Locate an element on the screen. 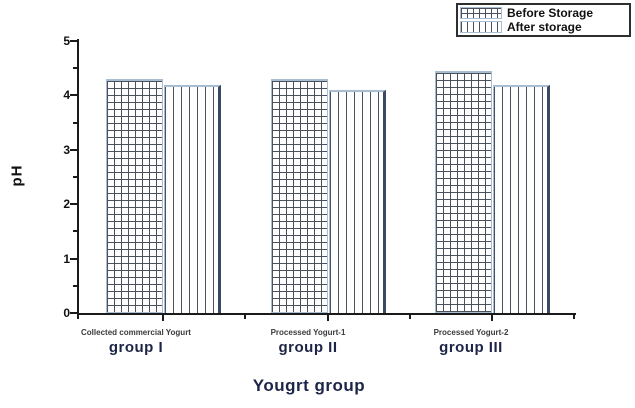 This screenshot has width=635, height=408. y-tick-label-4: 4 is located at coordinates (66, 95).